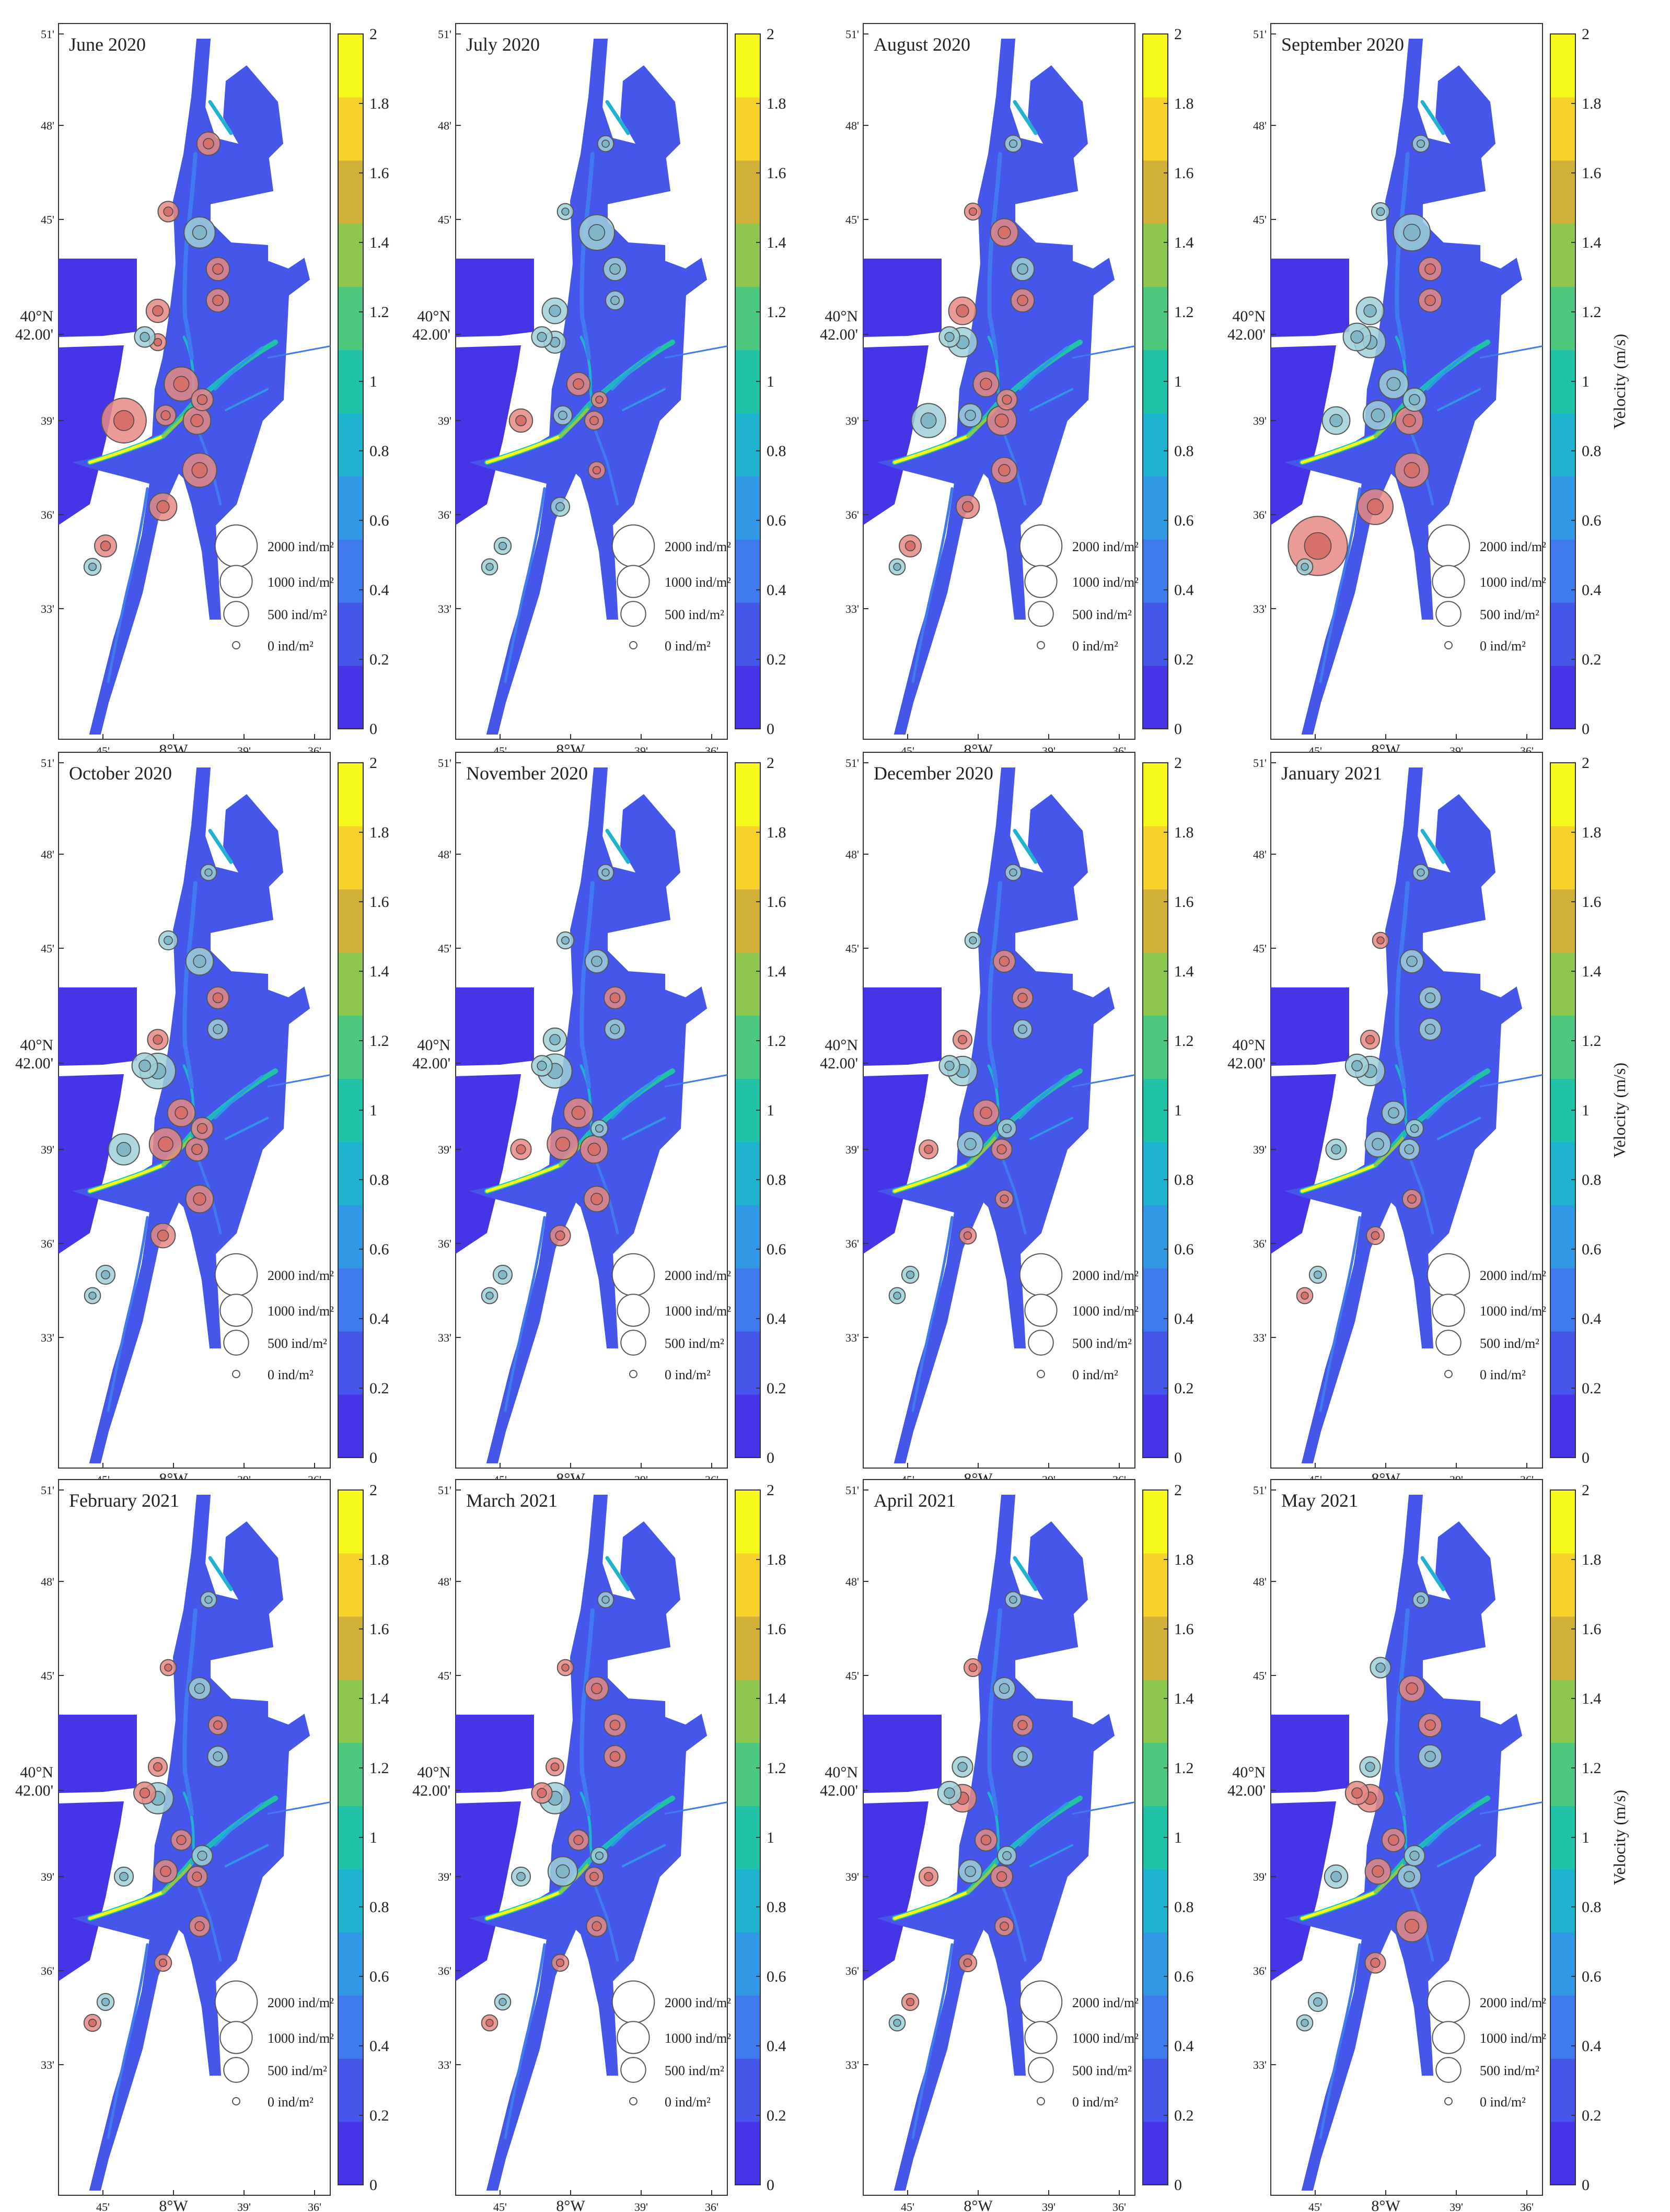 This screenshot has width=1670, height=2212. Describe the element at coordinates (1184, 2046) in the screenshot. I see `colorbar-tick-label: 0.4` at that location.